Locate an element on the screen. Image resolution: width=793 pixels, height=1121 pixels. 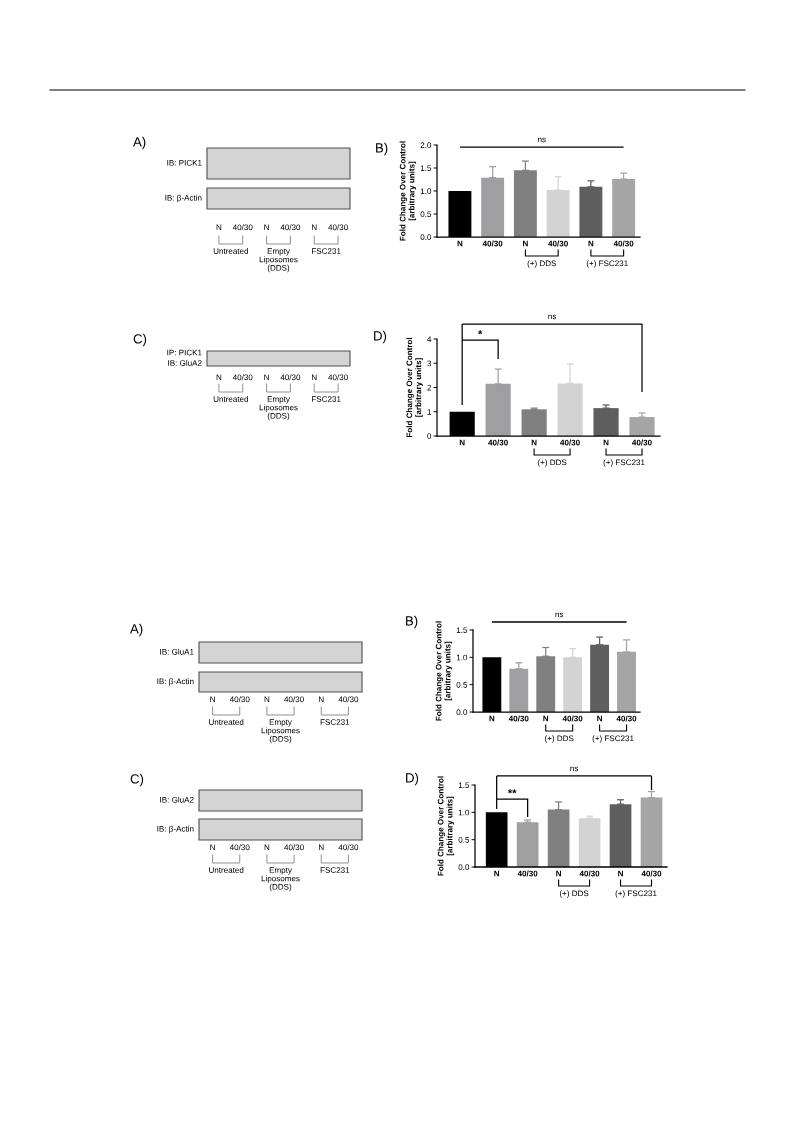
category-label: IB: PICK1 is located at coordinates (184, 162).